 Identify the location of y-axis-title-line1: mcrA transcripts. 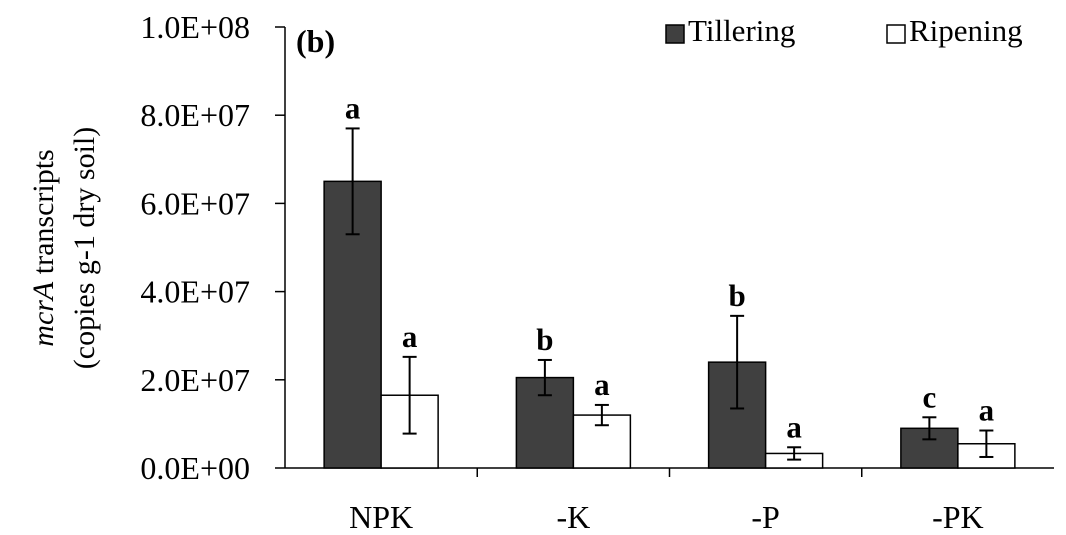
(43, 247).